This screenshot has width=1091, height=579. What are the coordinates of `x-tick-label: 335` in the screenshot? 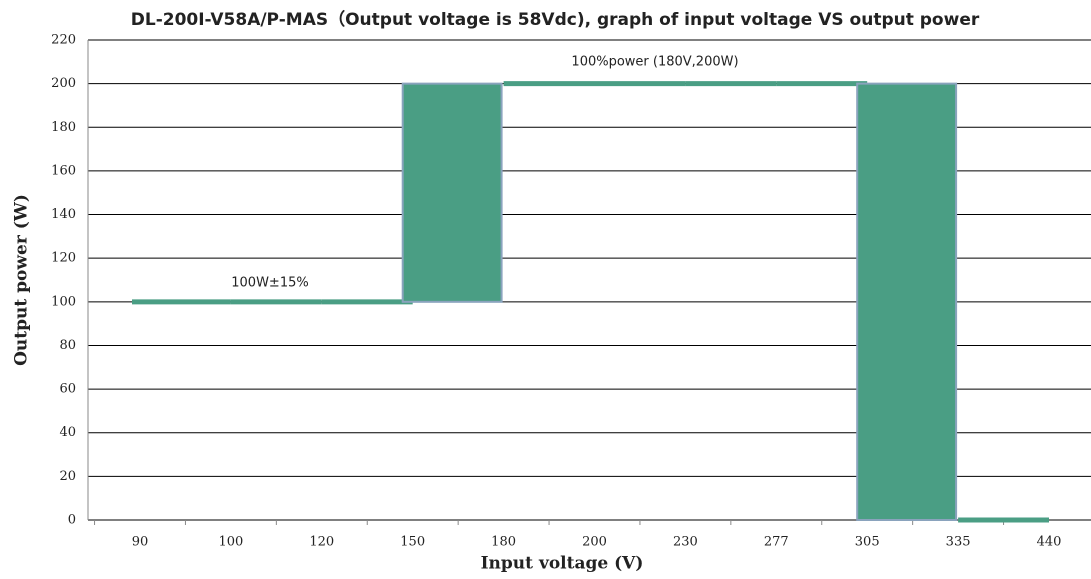 It's located at (958, 542).